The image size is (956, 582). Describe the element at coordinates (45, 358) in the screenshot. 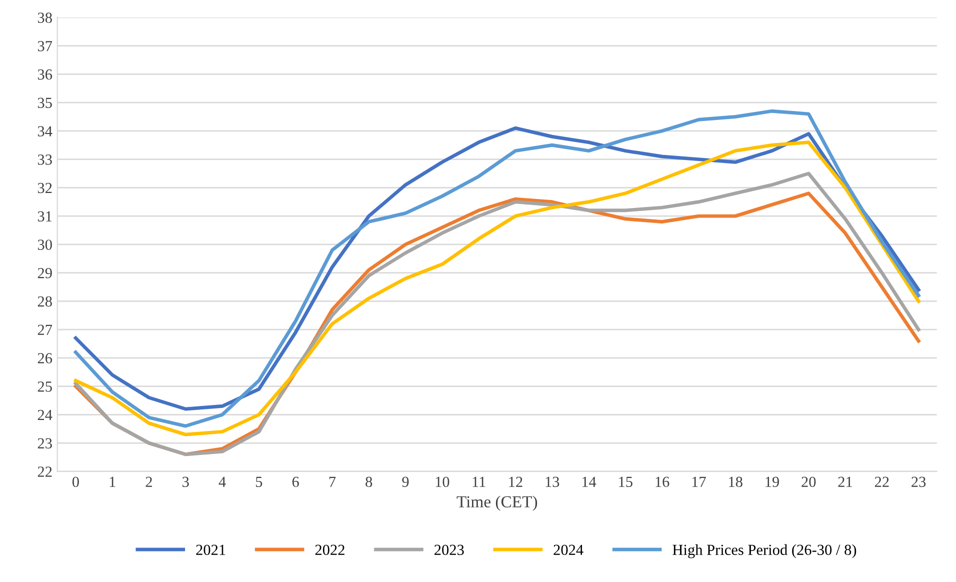

I see `y-tick-label: 26` at that location.